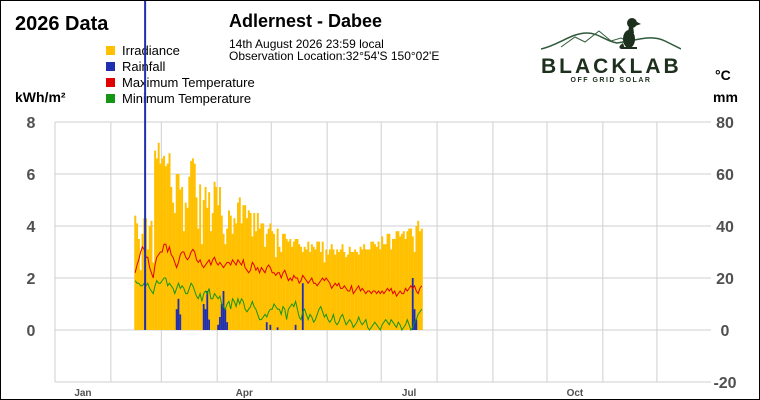  I want to click on left-tick-label-3: 6, so click(31, 175).